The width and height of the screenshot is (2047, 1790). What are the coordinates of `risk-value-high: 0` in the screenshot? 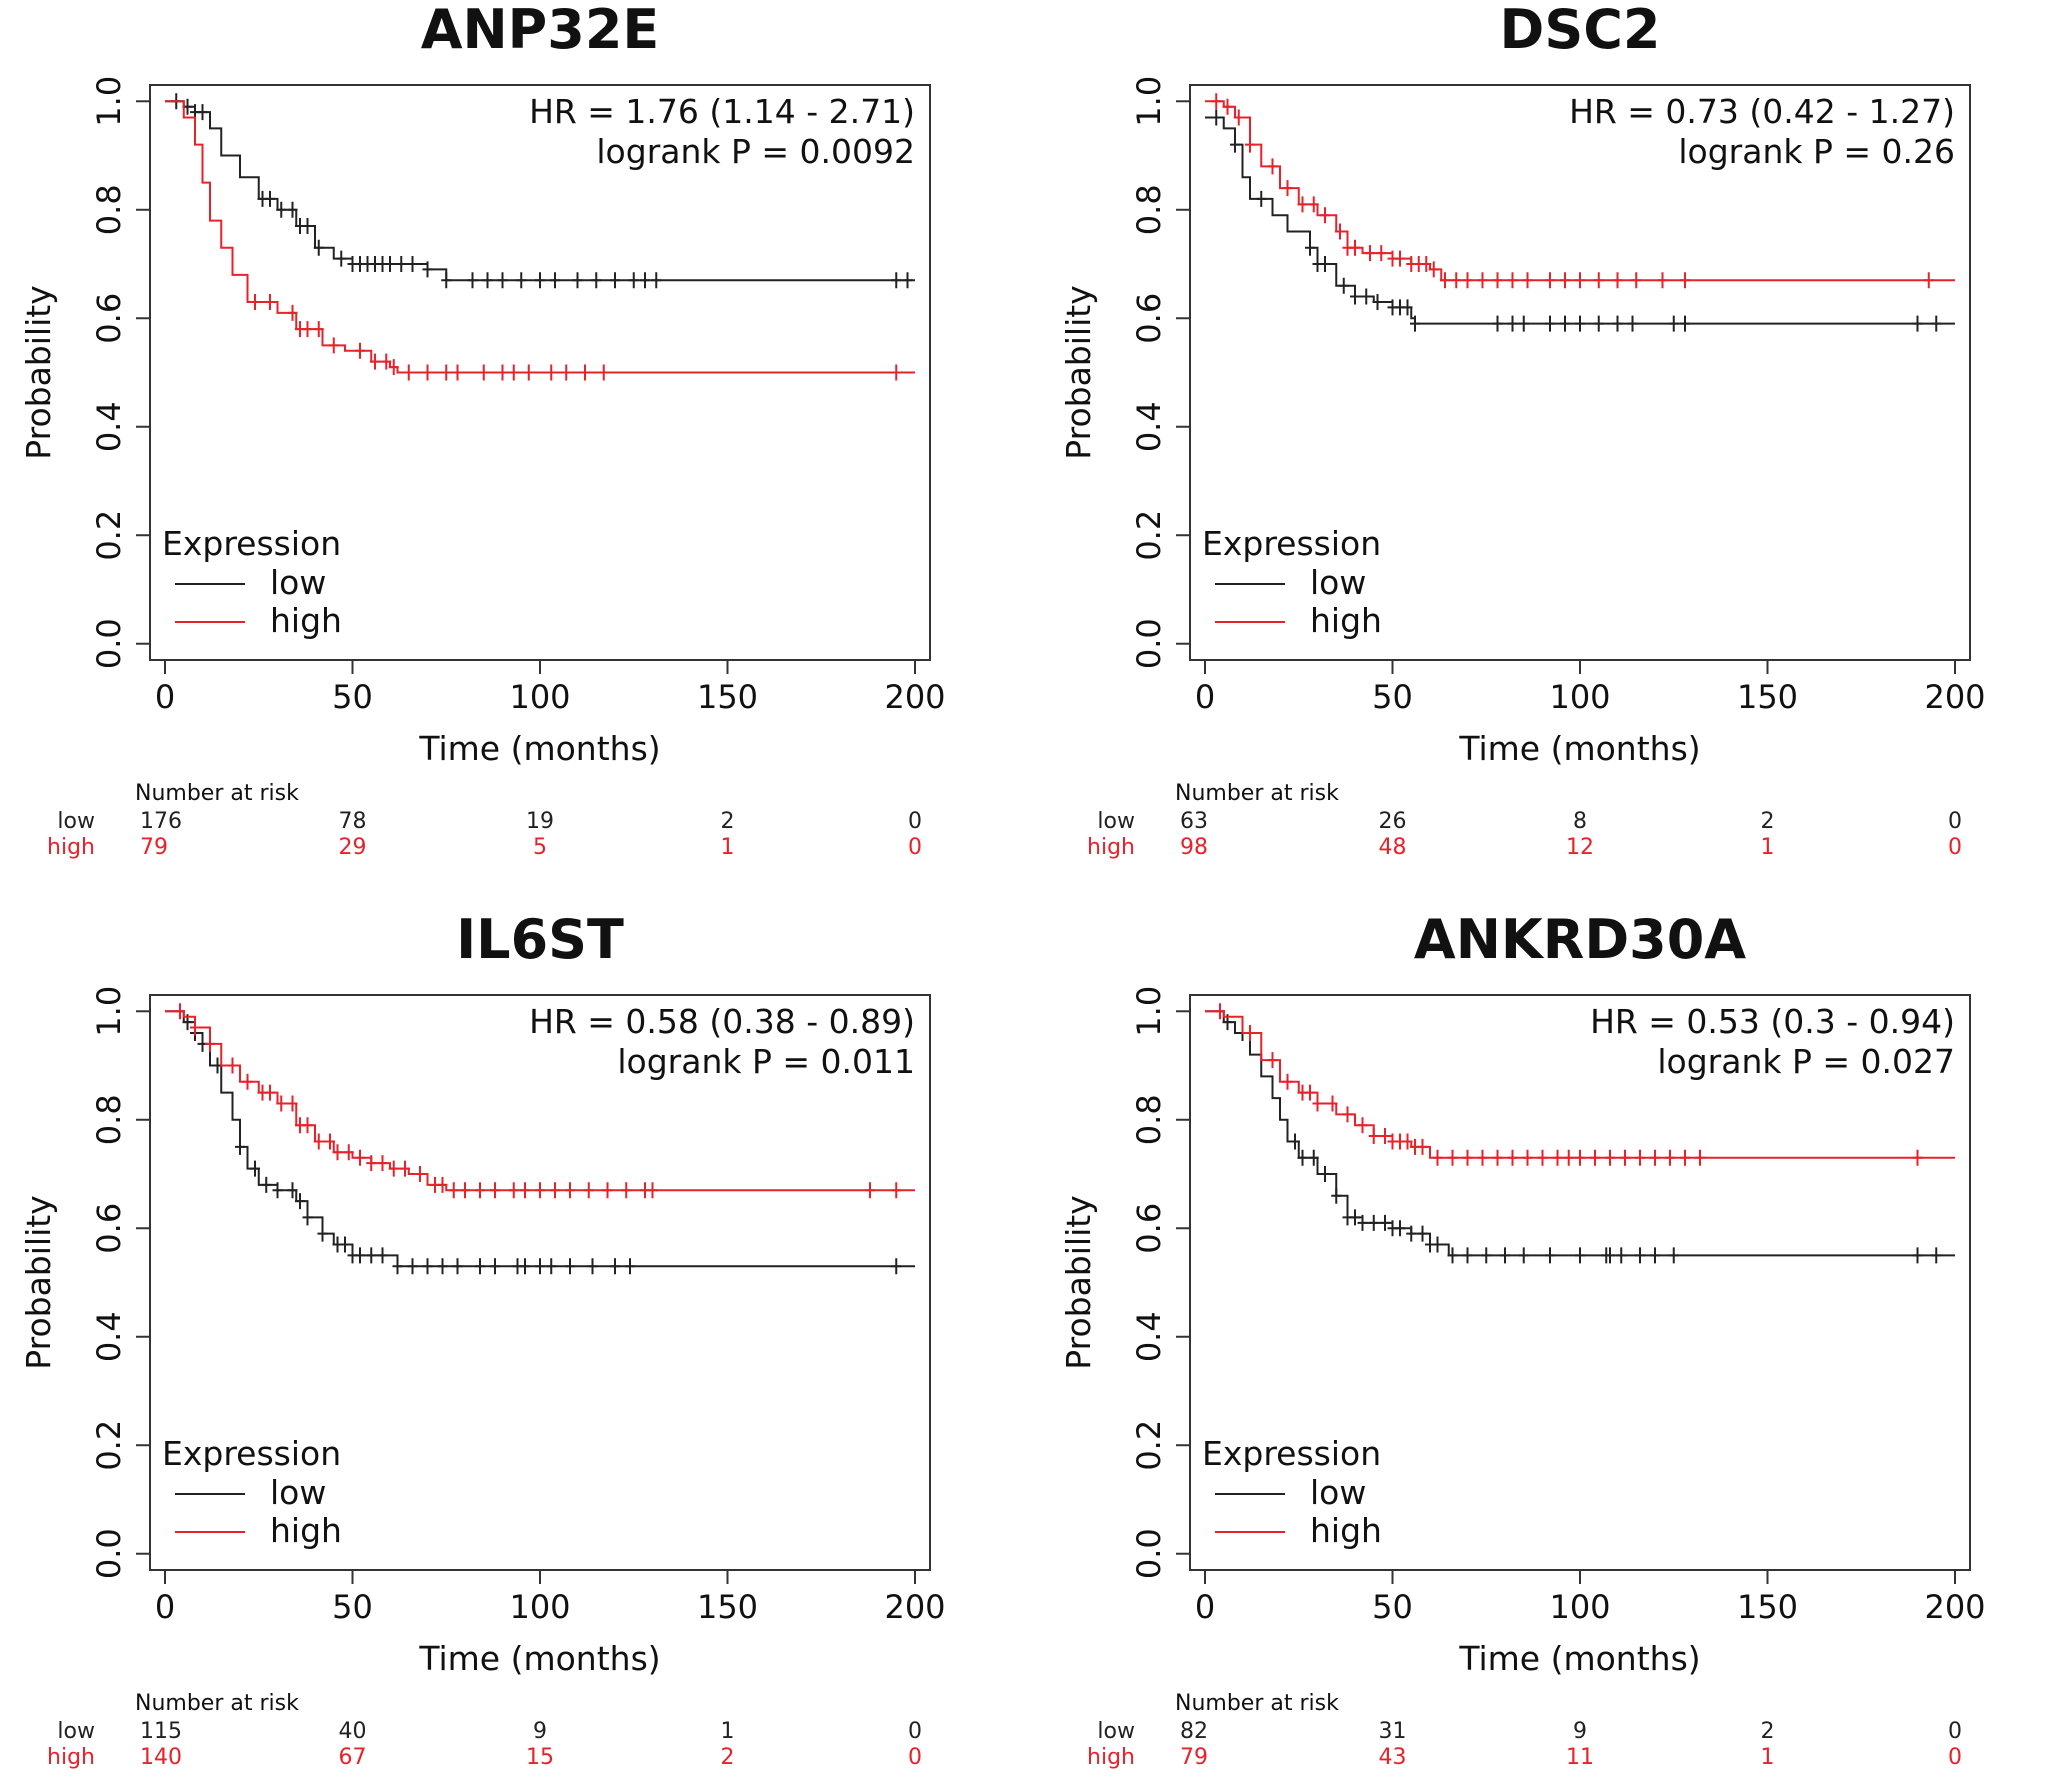 It's located at (1955, 1757).